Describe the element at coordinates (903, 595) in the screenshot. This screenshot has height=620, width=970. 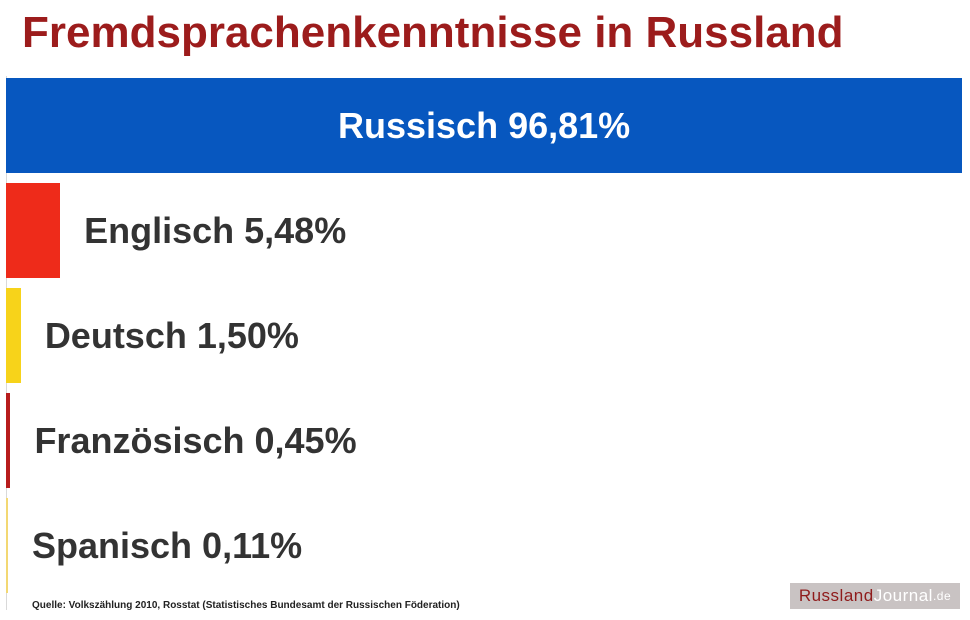
I see `logo-text-part2: Journal` at that location.